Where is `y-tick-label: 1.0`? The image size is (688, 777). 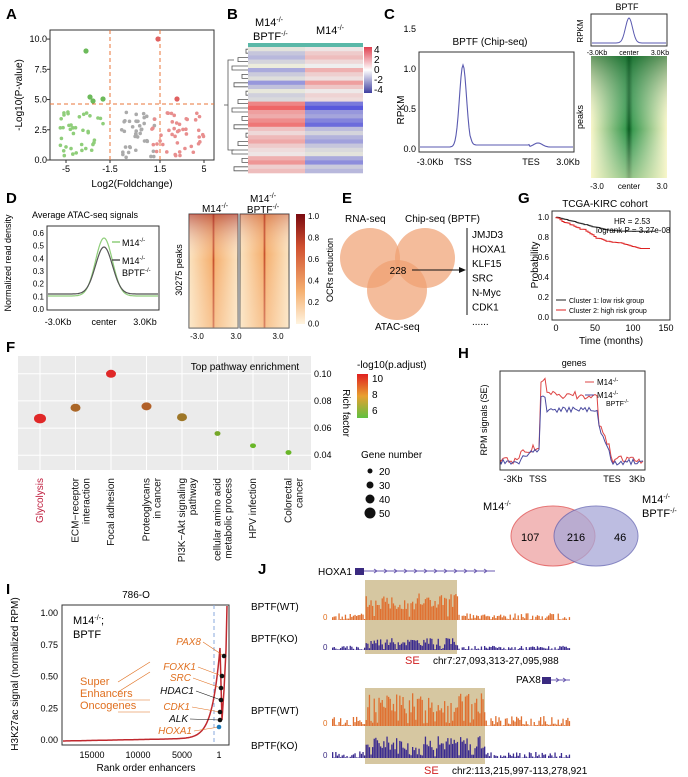
y-tick-label: 1.0 is located at coordinates (544, 217).